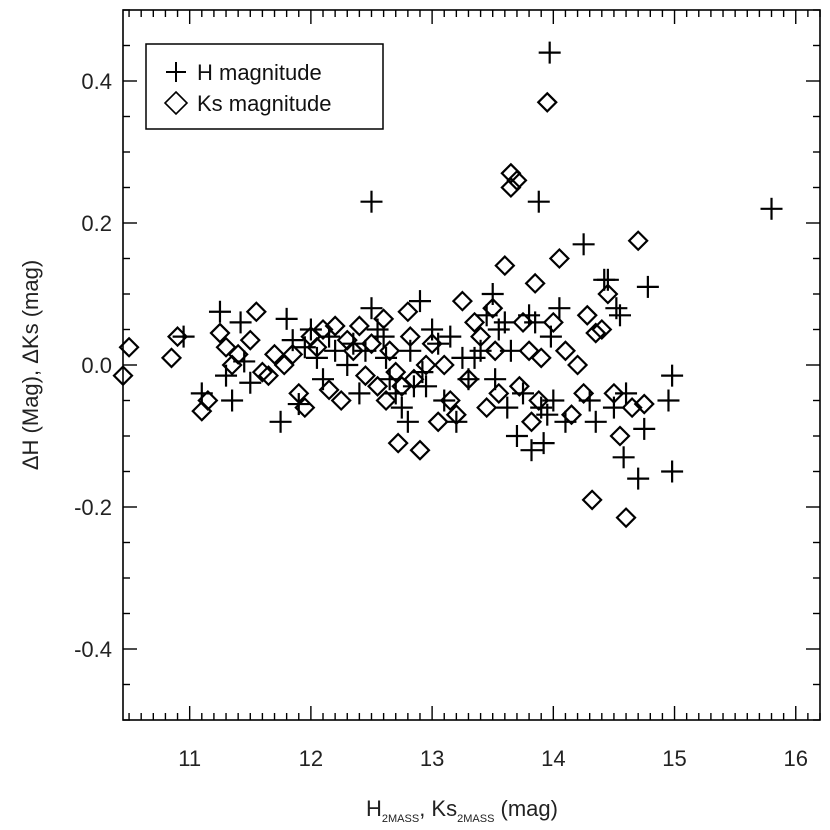 The height and width of the screenshot is (830, 830). What do you see at coordinates (93, 649) in the screenshot?
I see `y-tick-label: -0.4` at bounding box center [93, 649].